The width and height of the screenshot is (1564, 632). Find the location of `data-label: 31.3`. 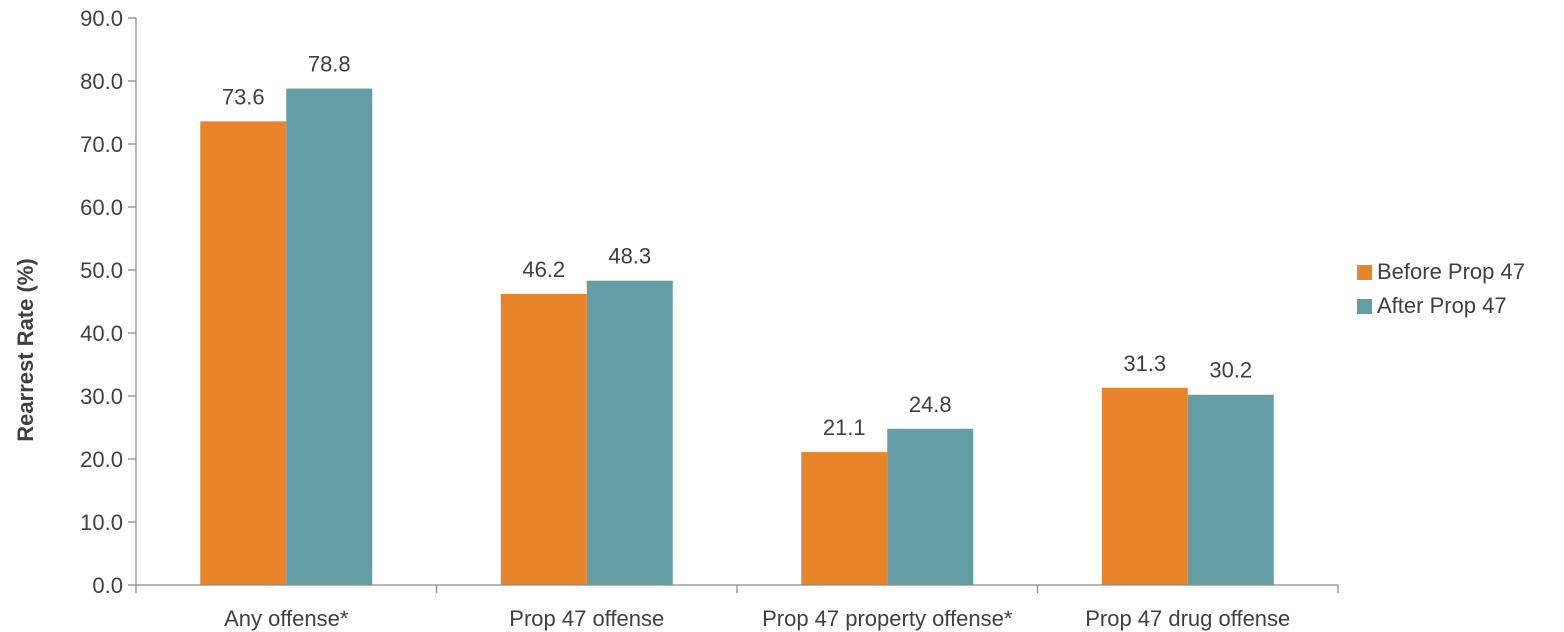

data-label: 31.3 is located at coordinates (1144, 363).